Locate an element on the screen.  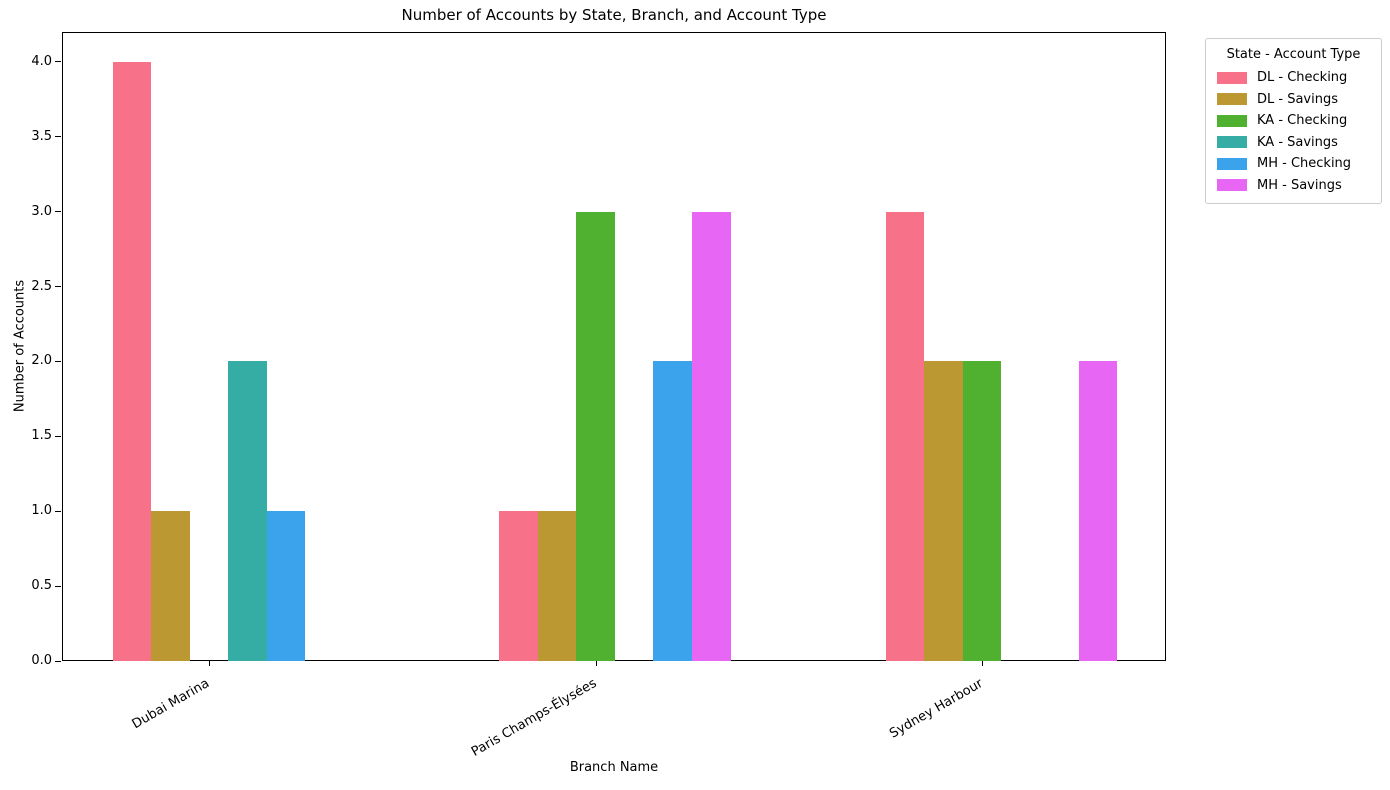
bar-mh-checking-paris-champs-élysées is located at coordinates (672, 511).